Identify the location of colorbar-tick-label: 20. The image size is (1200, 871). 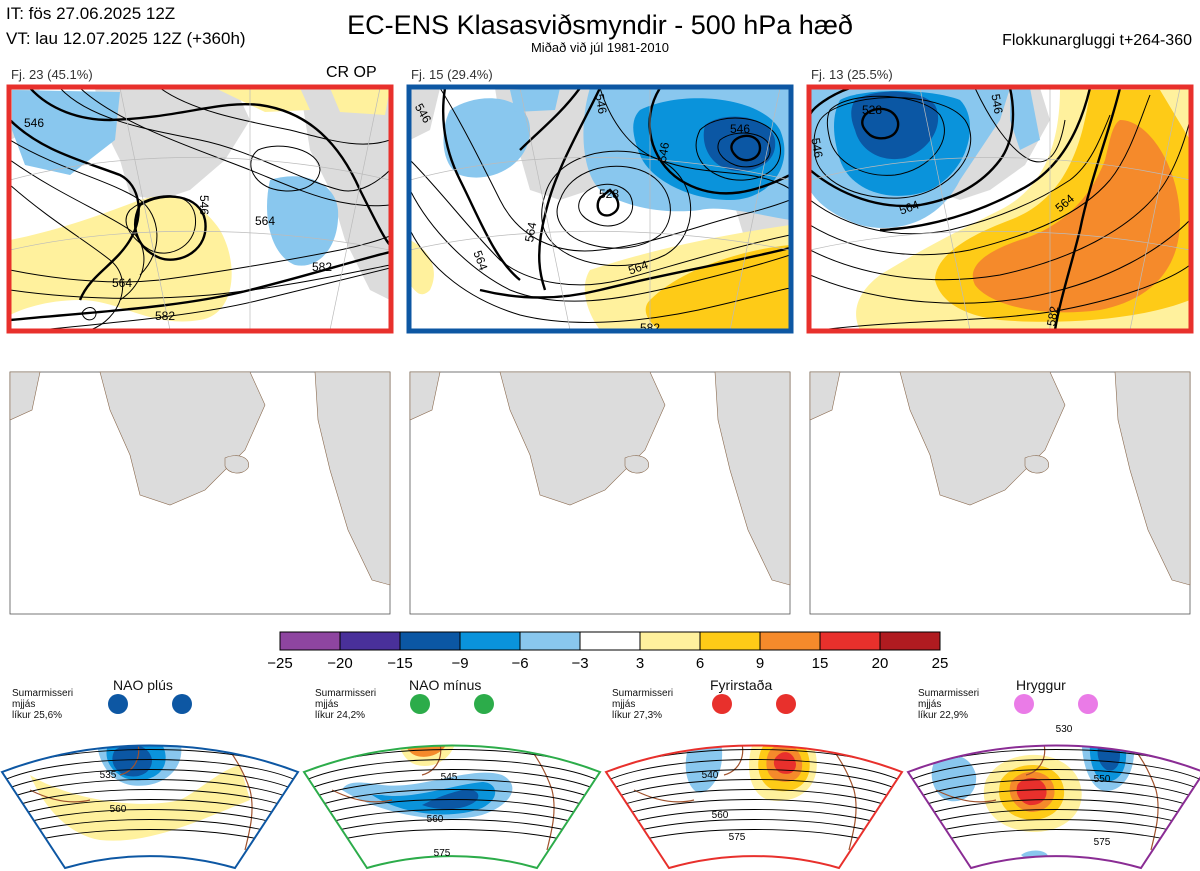
(880, 663).